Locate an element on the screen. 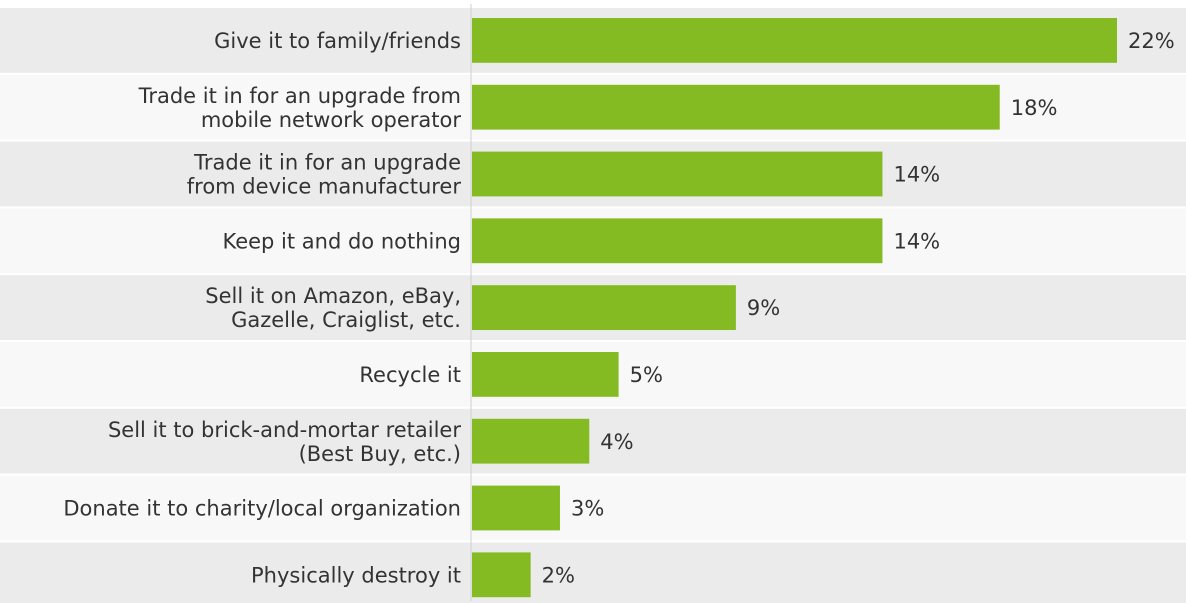  category-label: Give it to family/friends is located at coordinates (337, 41).